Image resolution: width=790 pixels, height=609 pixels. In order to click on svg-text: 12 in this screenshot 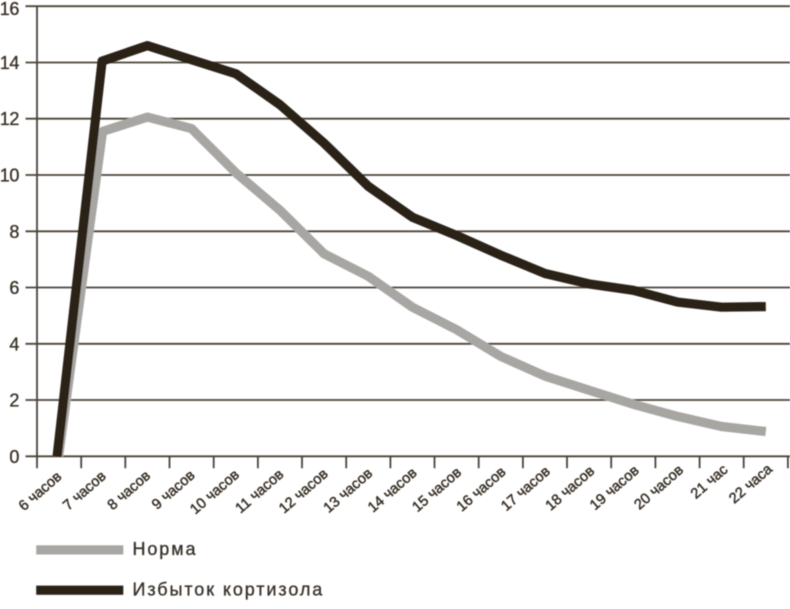, I will do `click(9, 119)`.